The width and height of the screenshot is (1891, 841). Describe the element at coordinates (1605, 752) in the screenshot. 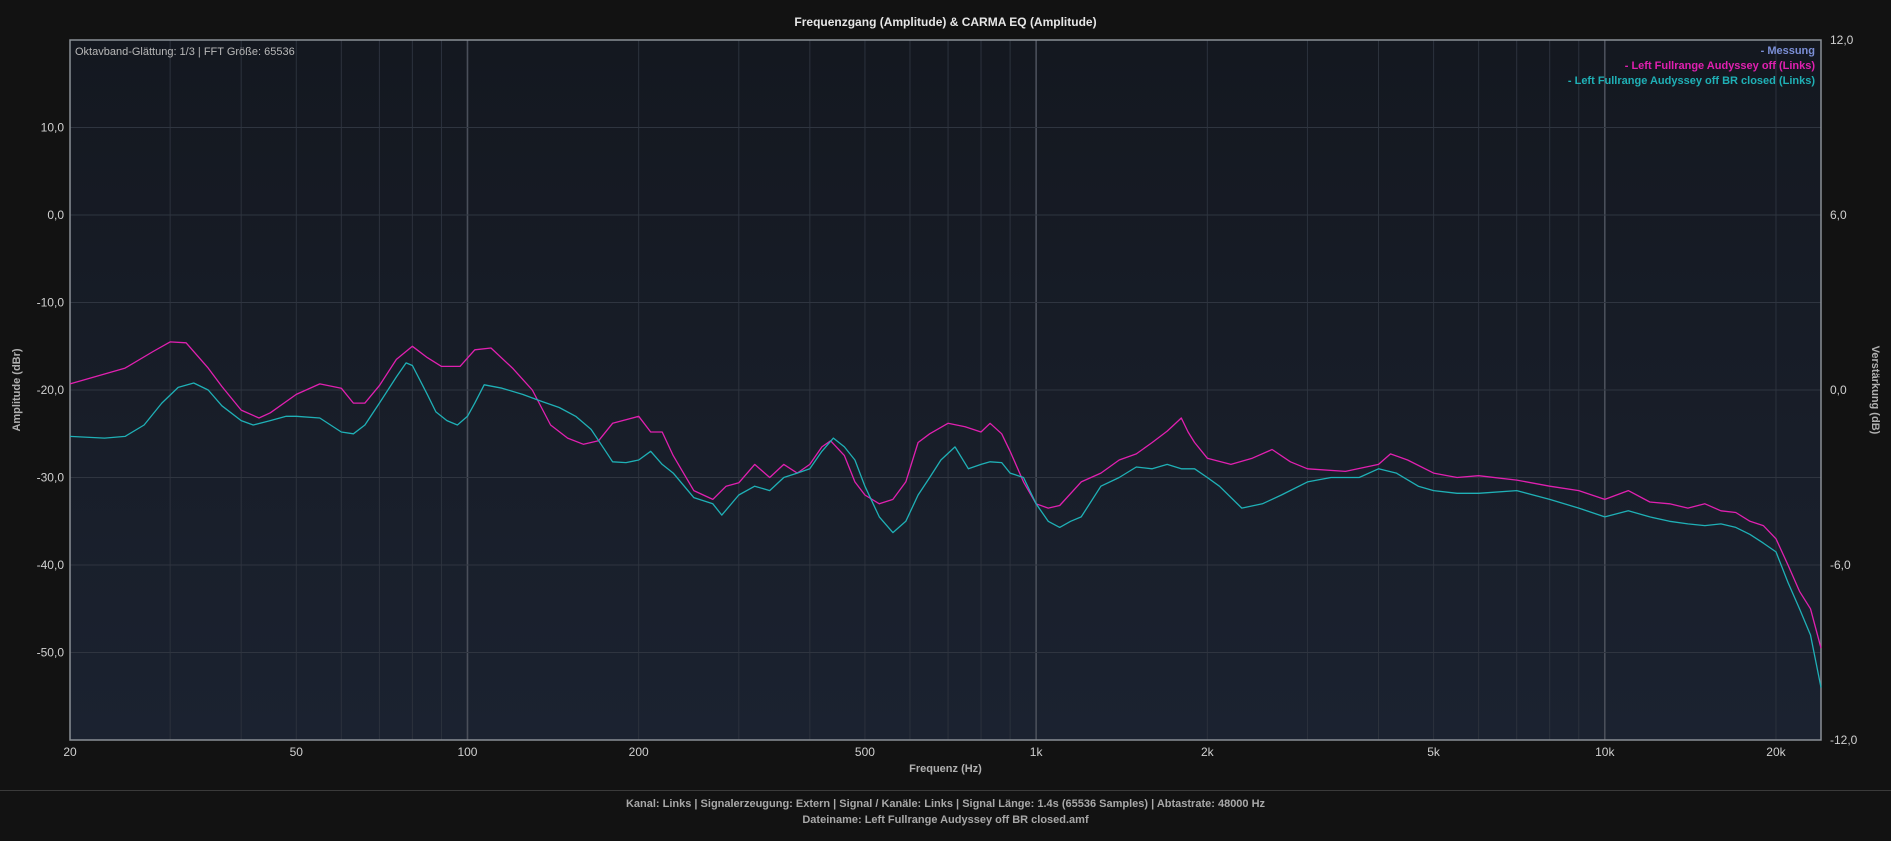

I see `x-tick-label: 10k` at that location.